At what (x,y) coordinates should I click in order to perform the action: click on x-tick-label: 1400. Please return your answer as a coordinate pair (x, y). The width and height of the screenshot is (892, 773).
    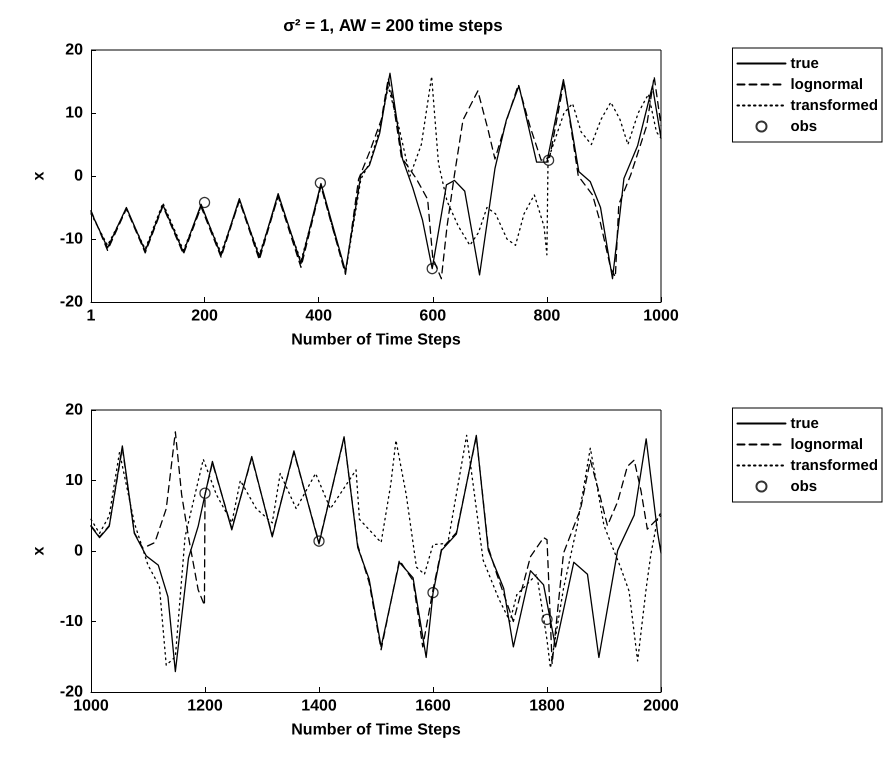
    Looking at the image, I should click on (319, 706).